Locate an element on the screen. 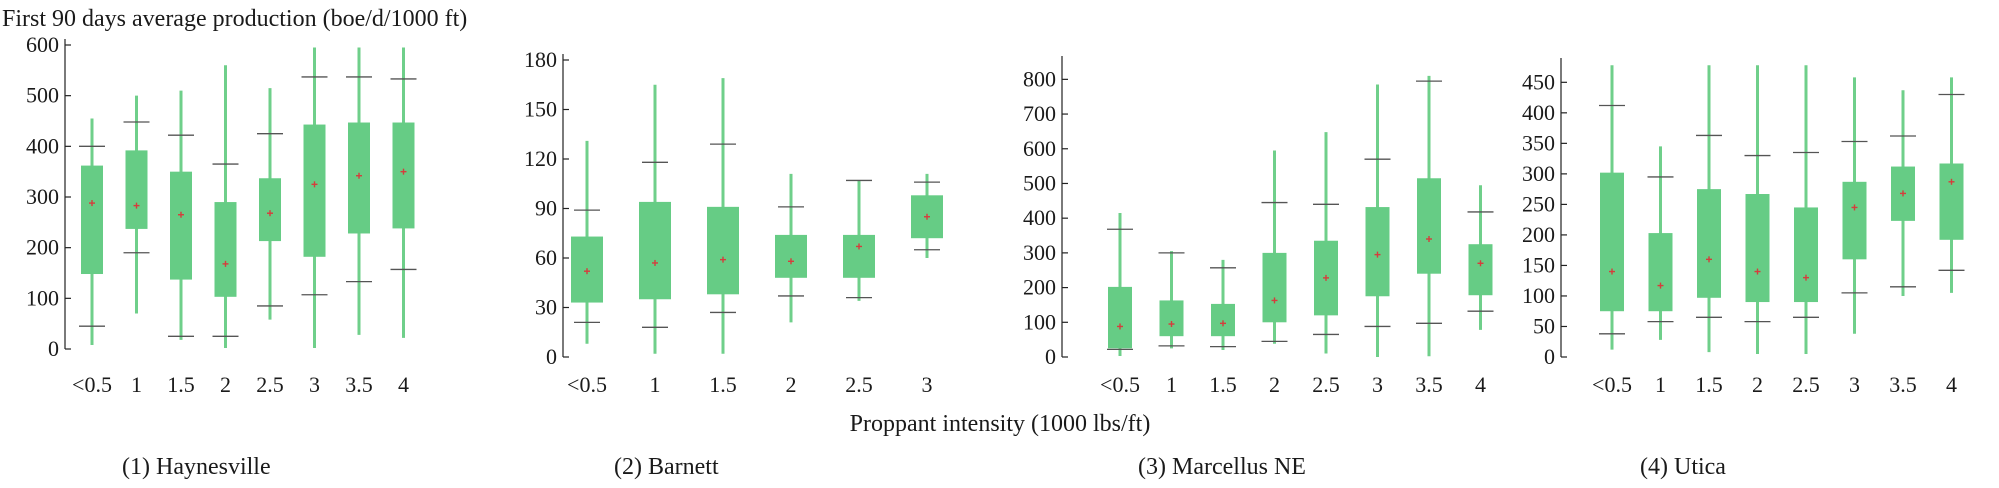 Image resolution: width=1999 pixels, height=488 pixels. y-tick-label: 250 is located at coordinates (1538, 203).